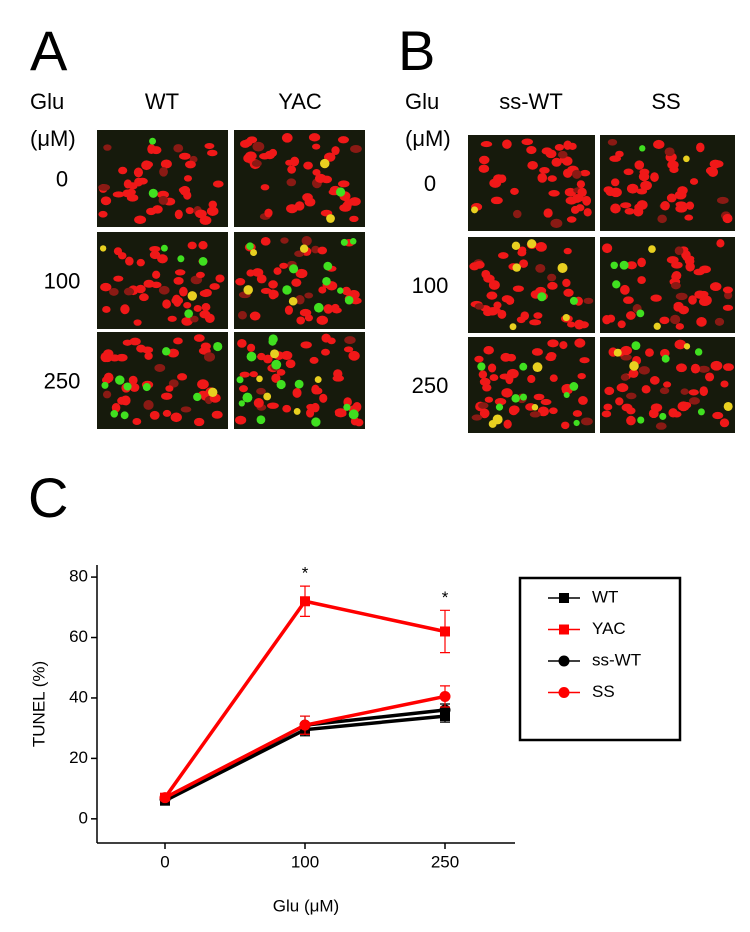  What do you see at coordinates (164, 861) in the screenshot?
I see `x-tick-label: 0` at bounding box center [164, 861].